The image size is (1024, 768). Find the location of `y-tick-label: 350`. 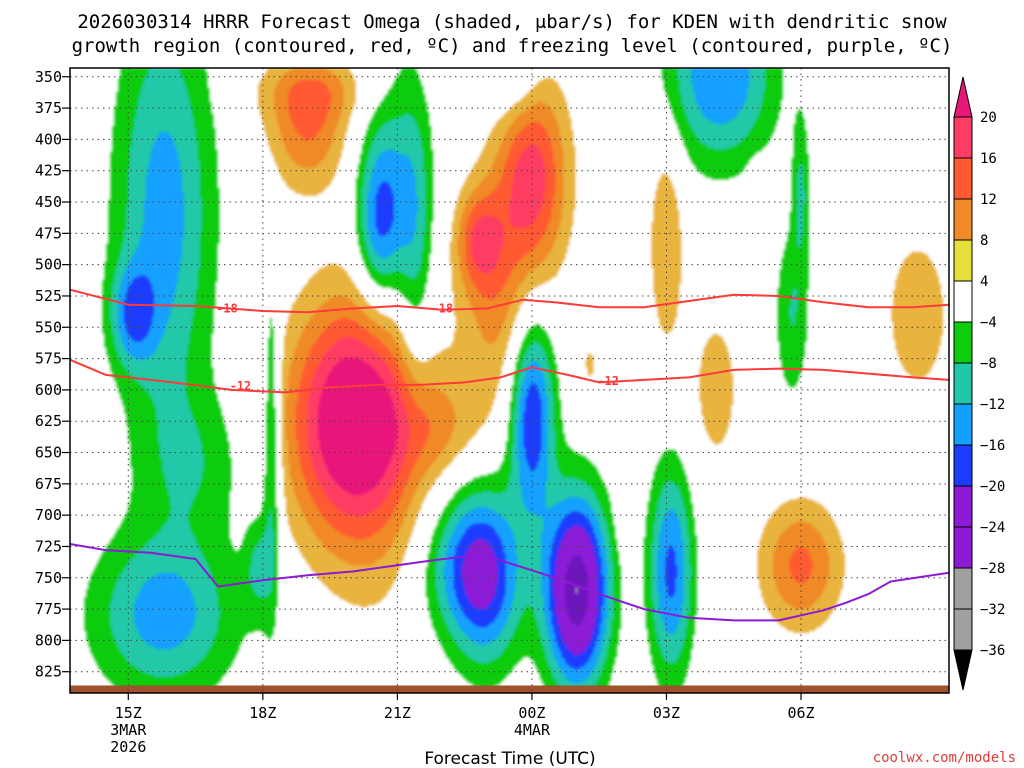

y-tick-label: 350 is located at coordinates (48, 77).